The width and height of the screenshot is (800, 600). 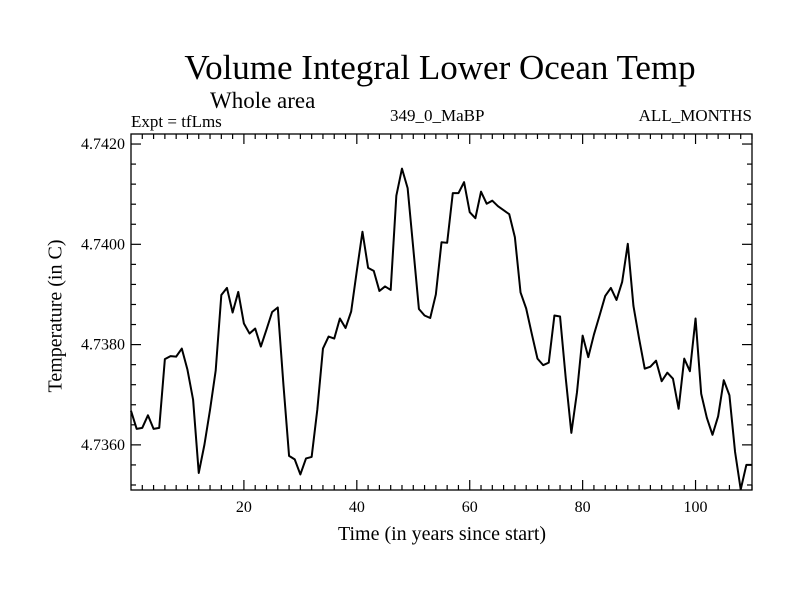 I want to click on x-tick-label: 60, so click(x=470, y=507).